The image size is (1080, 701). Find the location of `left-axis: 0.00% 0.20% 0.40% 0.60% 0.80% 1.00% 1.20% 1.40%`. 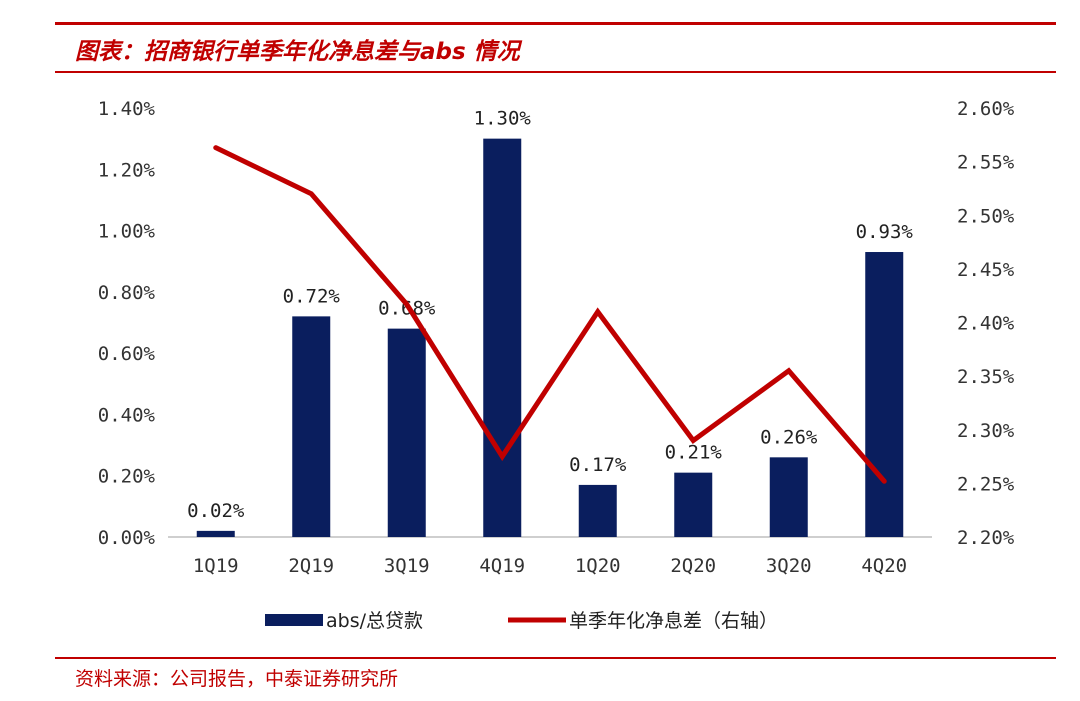

left-axis: 0.00% 0.20% 0.40% 0.60% 0.80% 1.00% 1.20% 1.40% is located at coordinates (127, 323).